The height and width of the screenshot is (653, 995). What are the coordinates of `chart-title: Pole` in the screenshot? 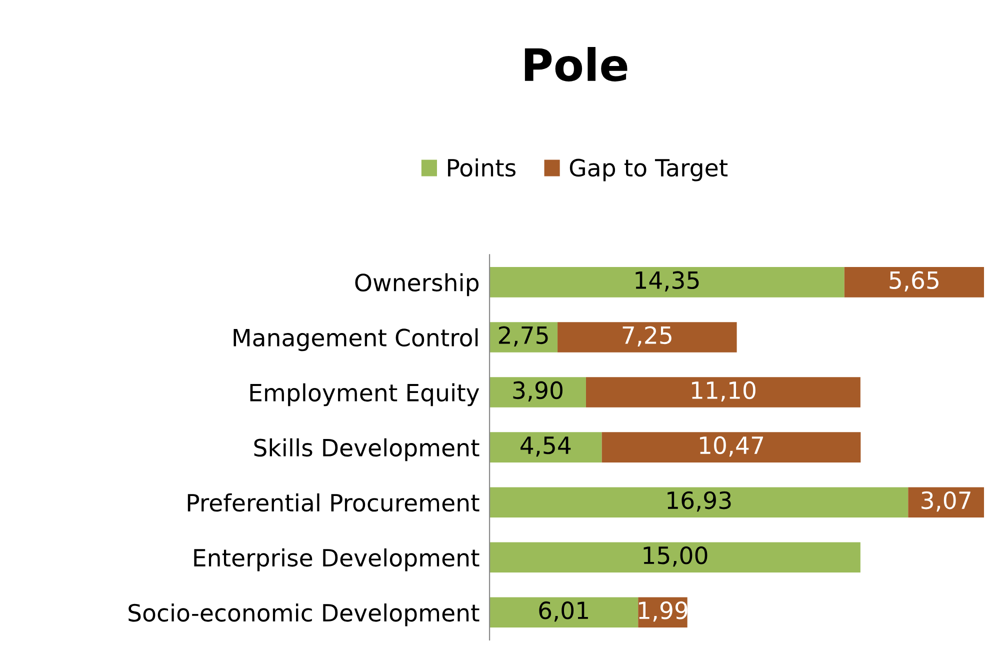 It's located at (576, 64).